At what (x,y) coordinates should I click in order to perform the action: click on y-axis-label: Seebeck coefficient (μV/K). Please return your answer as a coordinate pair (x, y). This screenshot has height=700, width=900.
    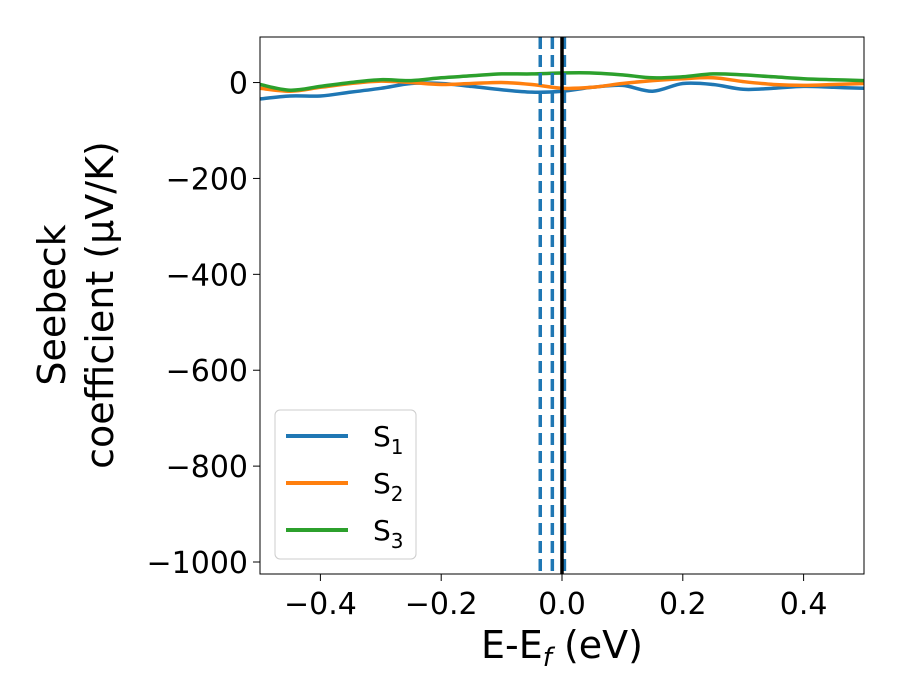
    Looking at the image, I should click on (76, 305).